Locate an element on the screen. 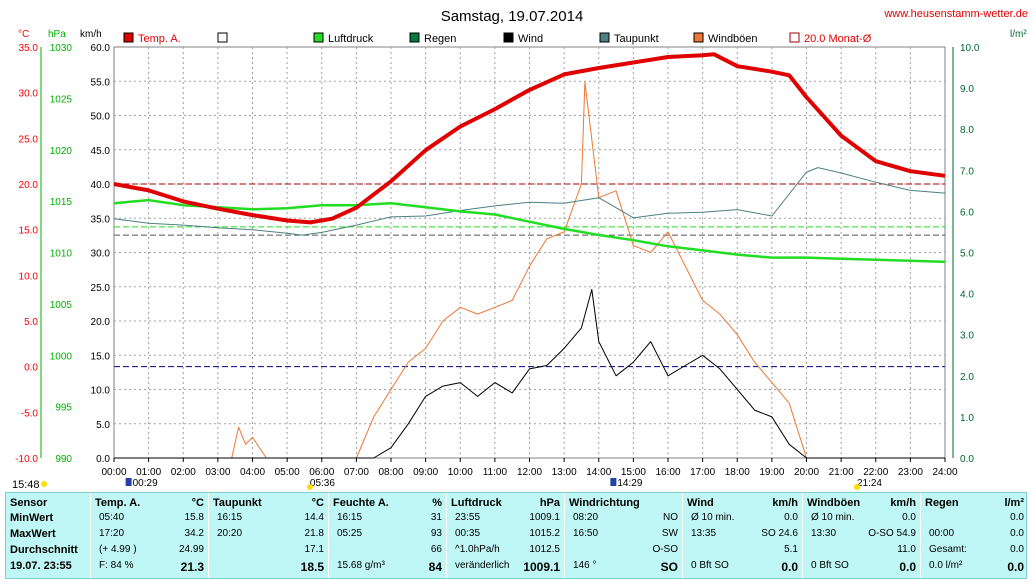  rain-tick-label: 4.0 is located at coordinates (967, 295).